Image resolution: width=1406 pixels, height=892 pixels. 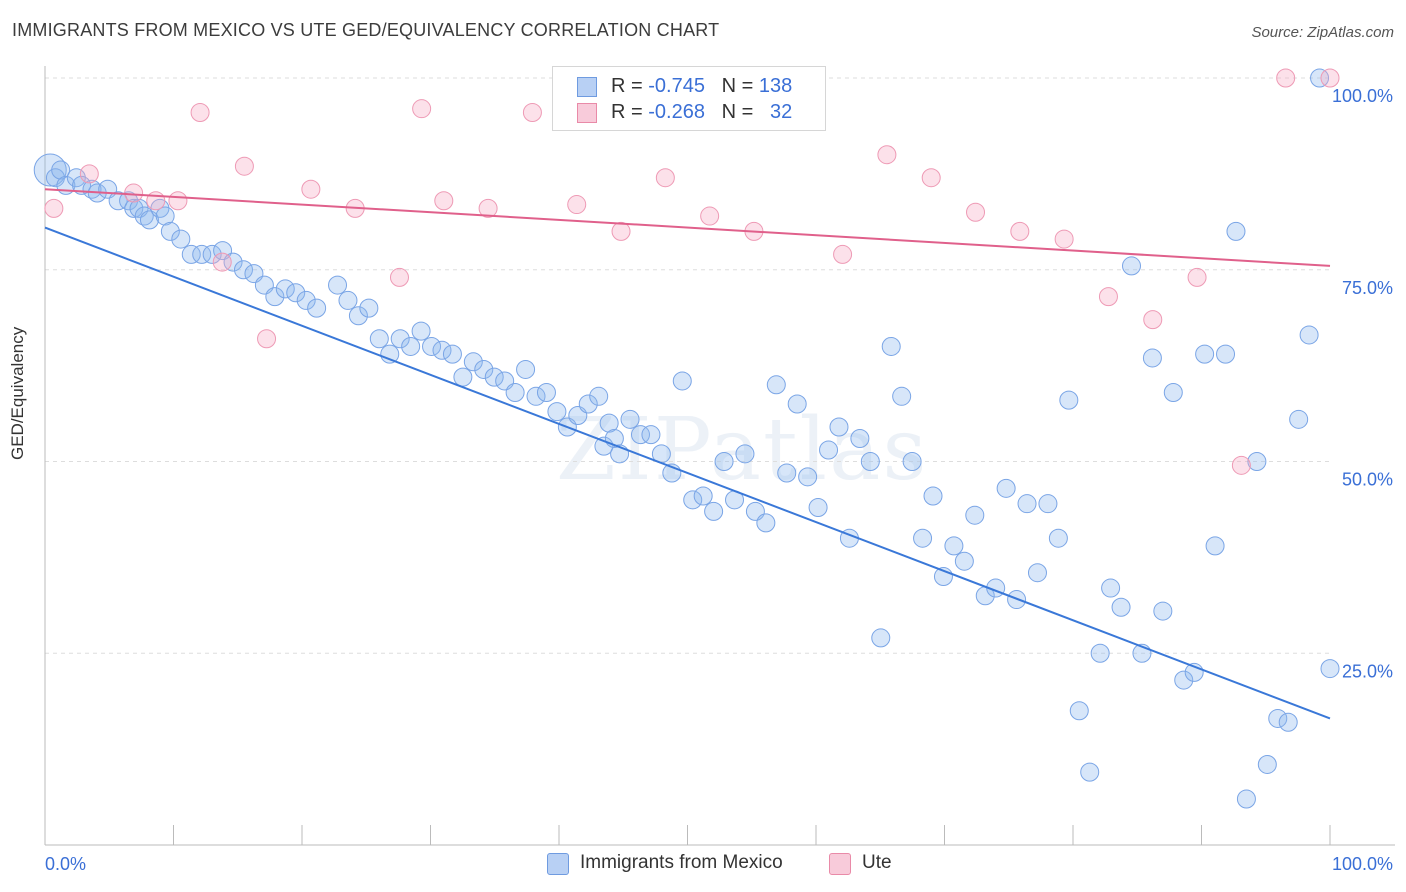 What do you see at coordinates (677, 865) in the screenshot?
I see `legend-item-mexico: Immigrants from Mexico` at bounding box center [677, 865].